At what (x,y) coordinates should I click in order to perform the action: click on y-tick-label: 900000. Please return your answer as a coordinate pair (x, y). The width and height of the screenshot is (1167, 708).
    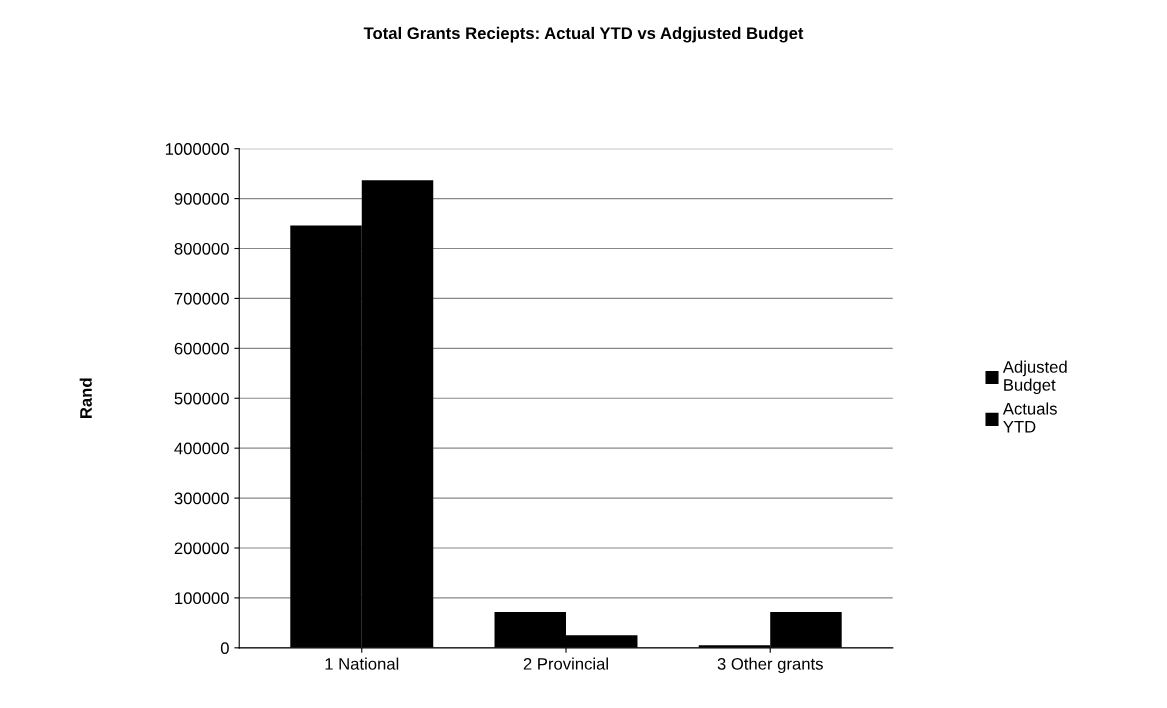
    Looking at the image, I should click on (201, 199).